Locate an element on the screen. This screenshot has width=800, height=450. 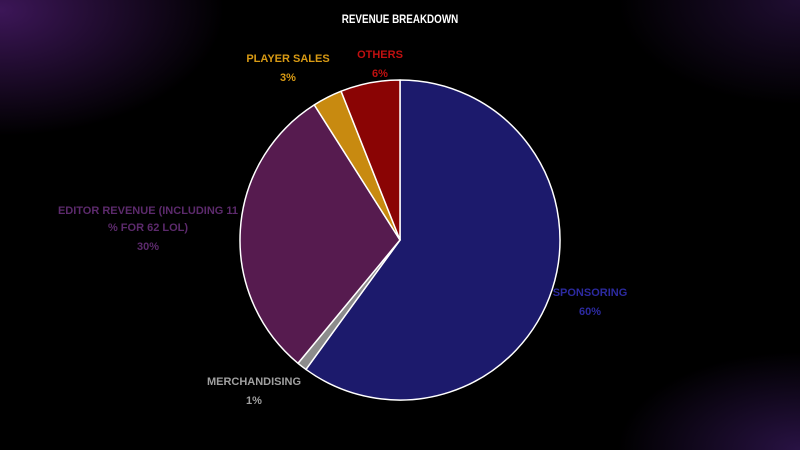
slice-label-text: % FOR 62 LOL) is located at coordinates (148, 228).